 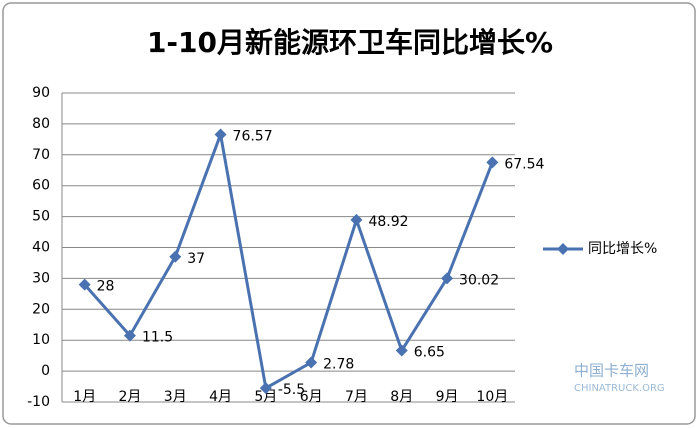 I want to click on x-tick-label: 1月, so click(x=84, y=397).